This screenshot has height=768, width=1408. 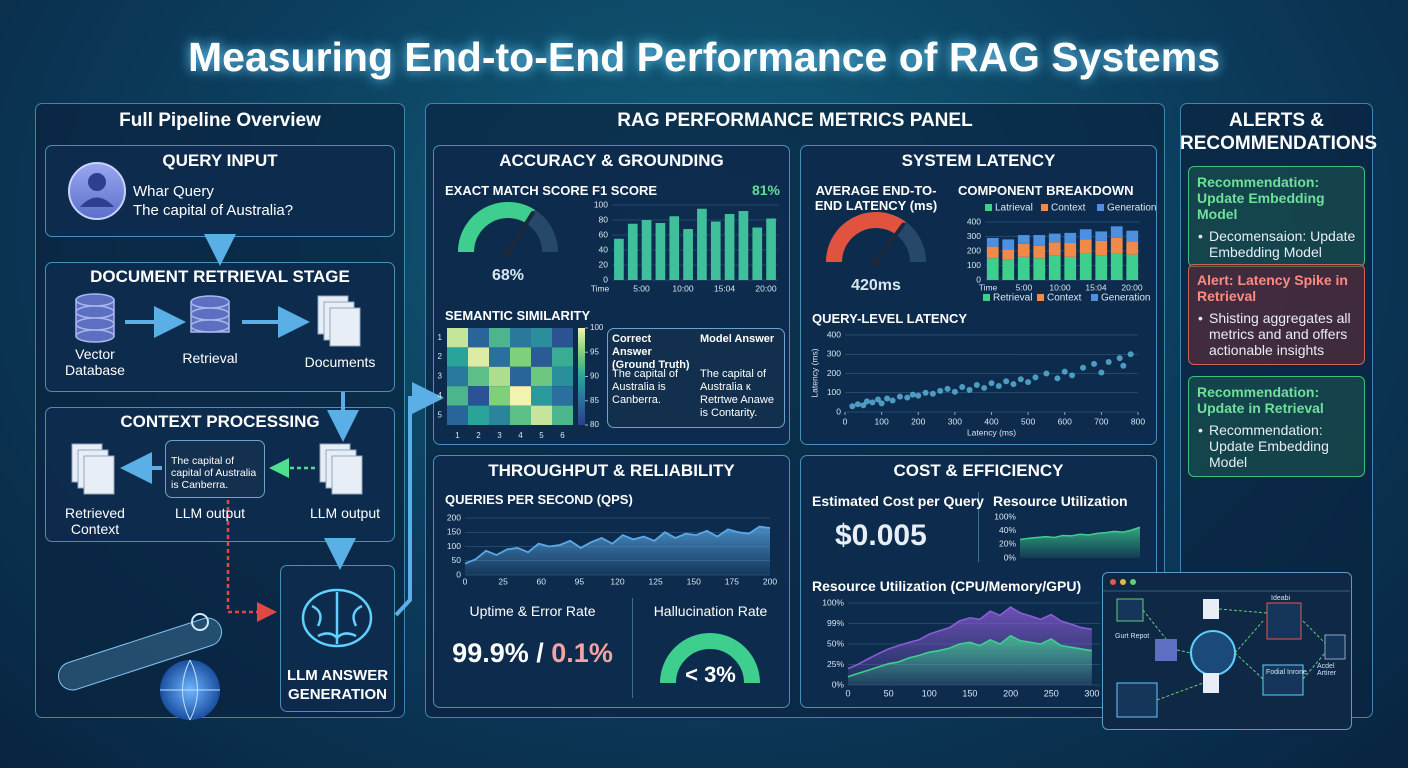 What do you see at coordinates (542, 581) in the screenshot?
I see `x-tick-label: 60` at bounding box center [542, 581].